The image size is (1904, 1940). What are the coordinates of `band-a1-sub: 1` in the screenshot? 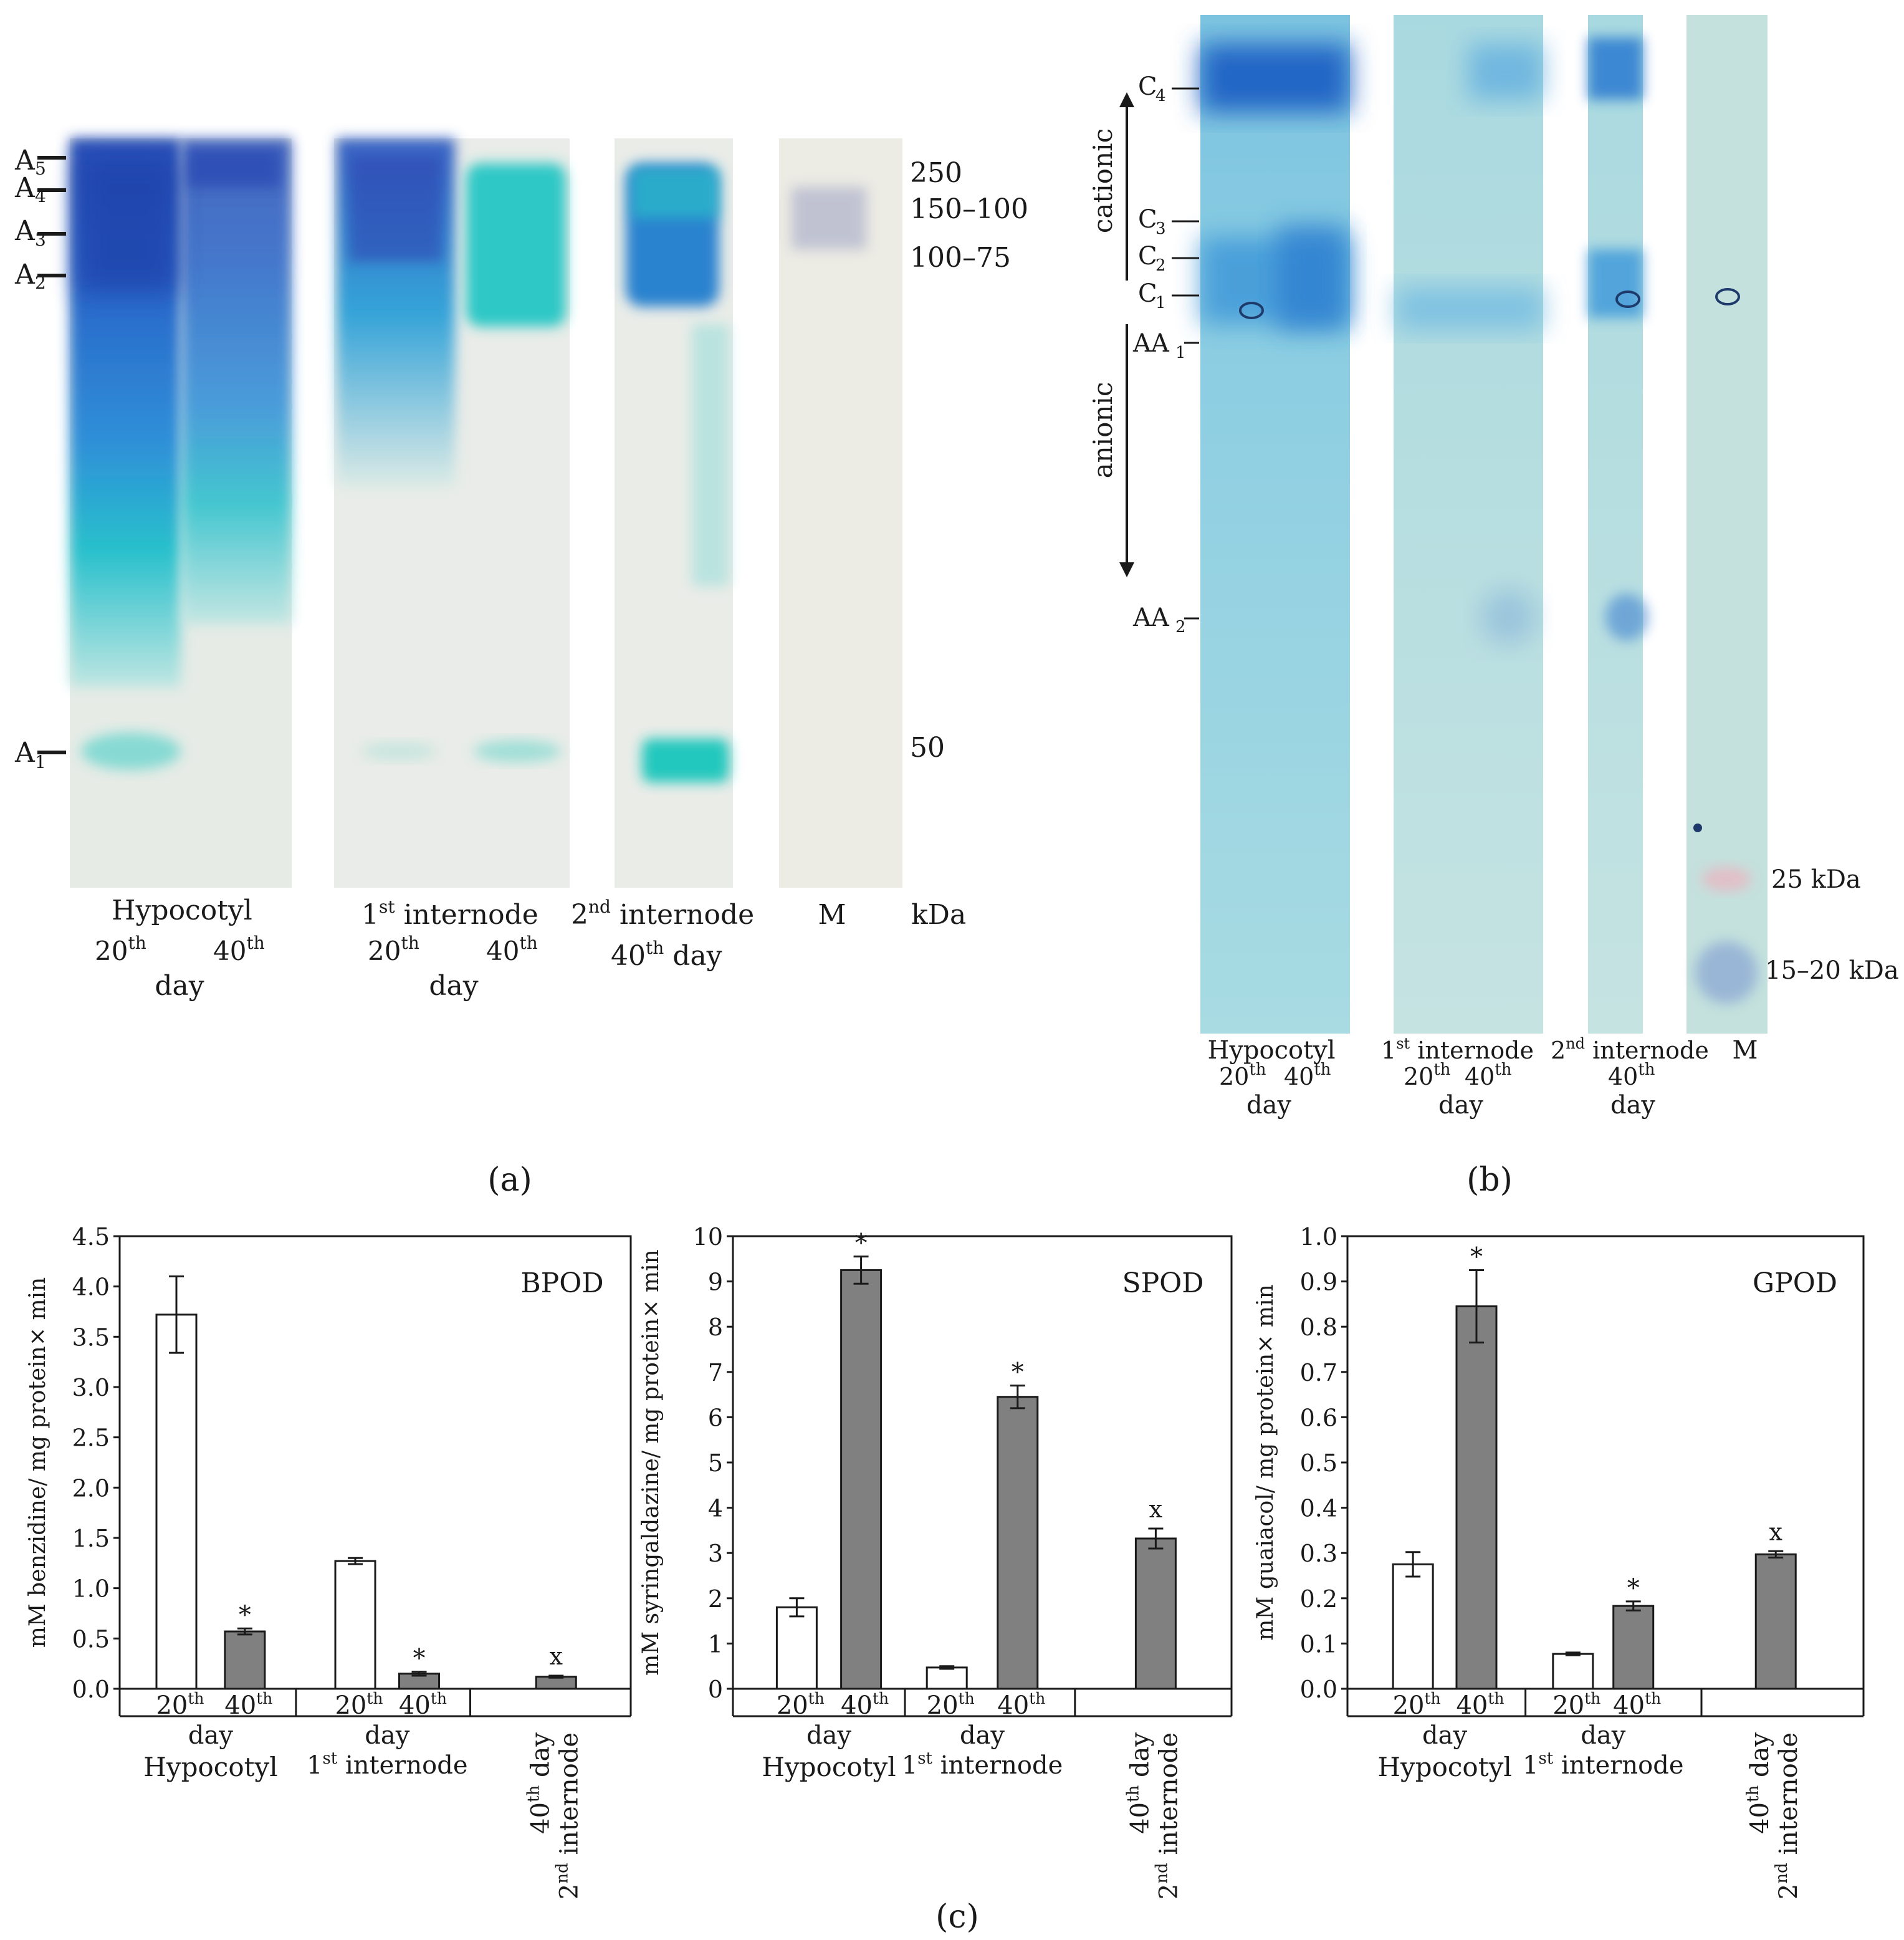 It's located at (40, 762).